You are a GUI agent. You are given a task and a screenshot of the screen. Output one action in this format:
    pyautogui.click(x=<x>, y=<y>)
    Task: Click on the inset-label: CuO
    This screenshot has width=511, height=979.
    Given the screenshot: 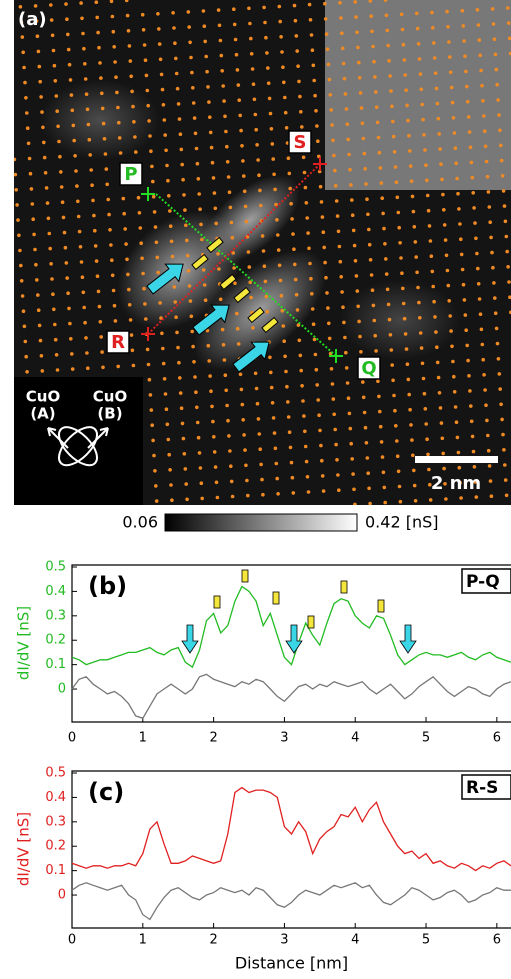 What is the action you would take?
    pyautogui.click(x=110, y=397)
    